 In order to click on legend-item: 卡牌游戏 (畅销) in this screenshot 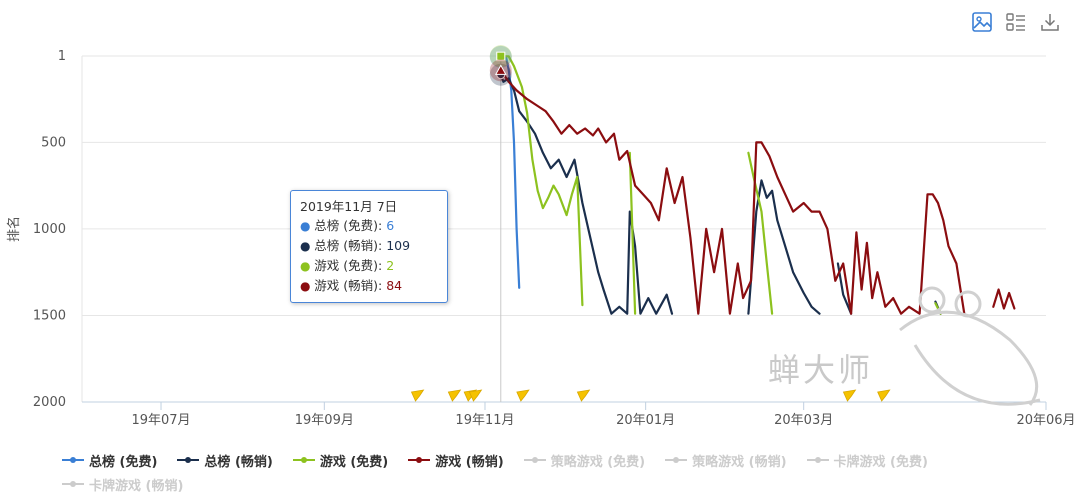, I will do `click(122, 484)`.